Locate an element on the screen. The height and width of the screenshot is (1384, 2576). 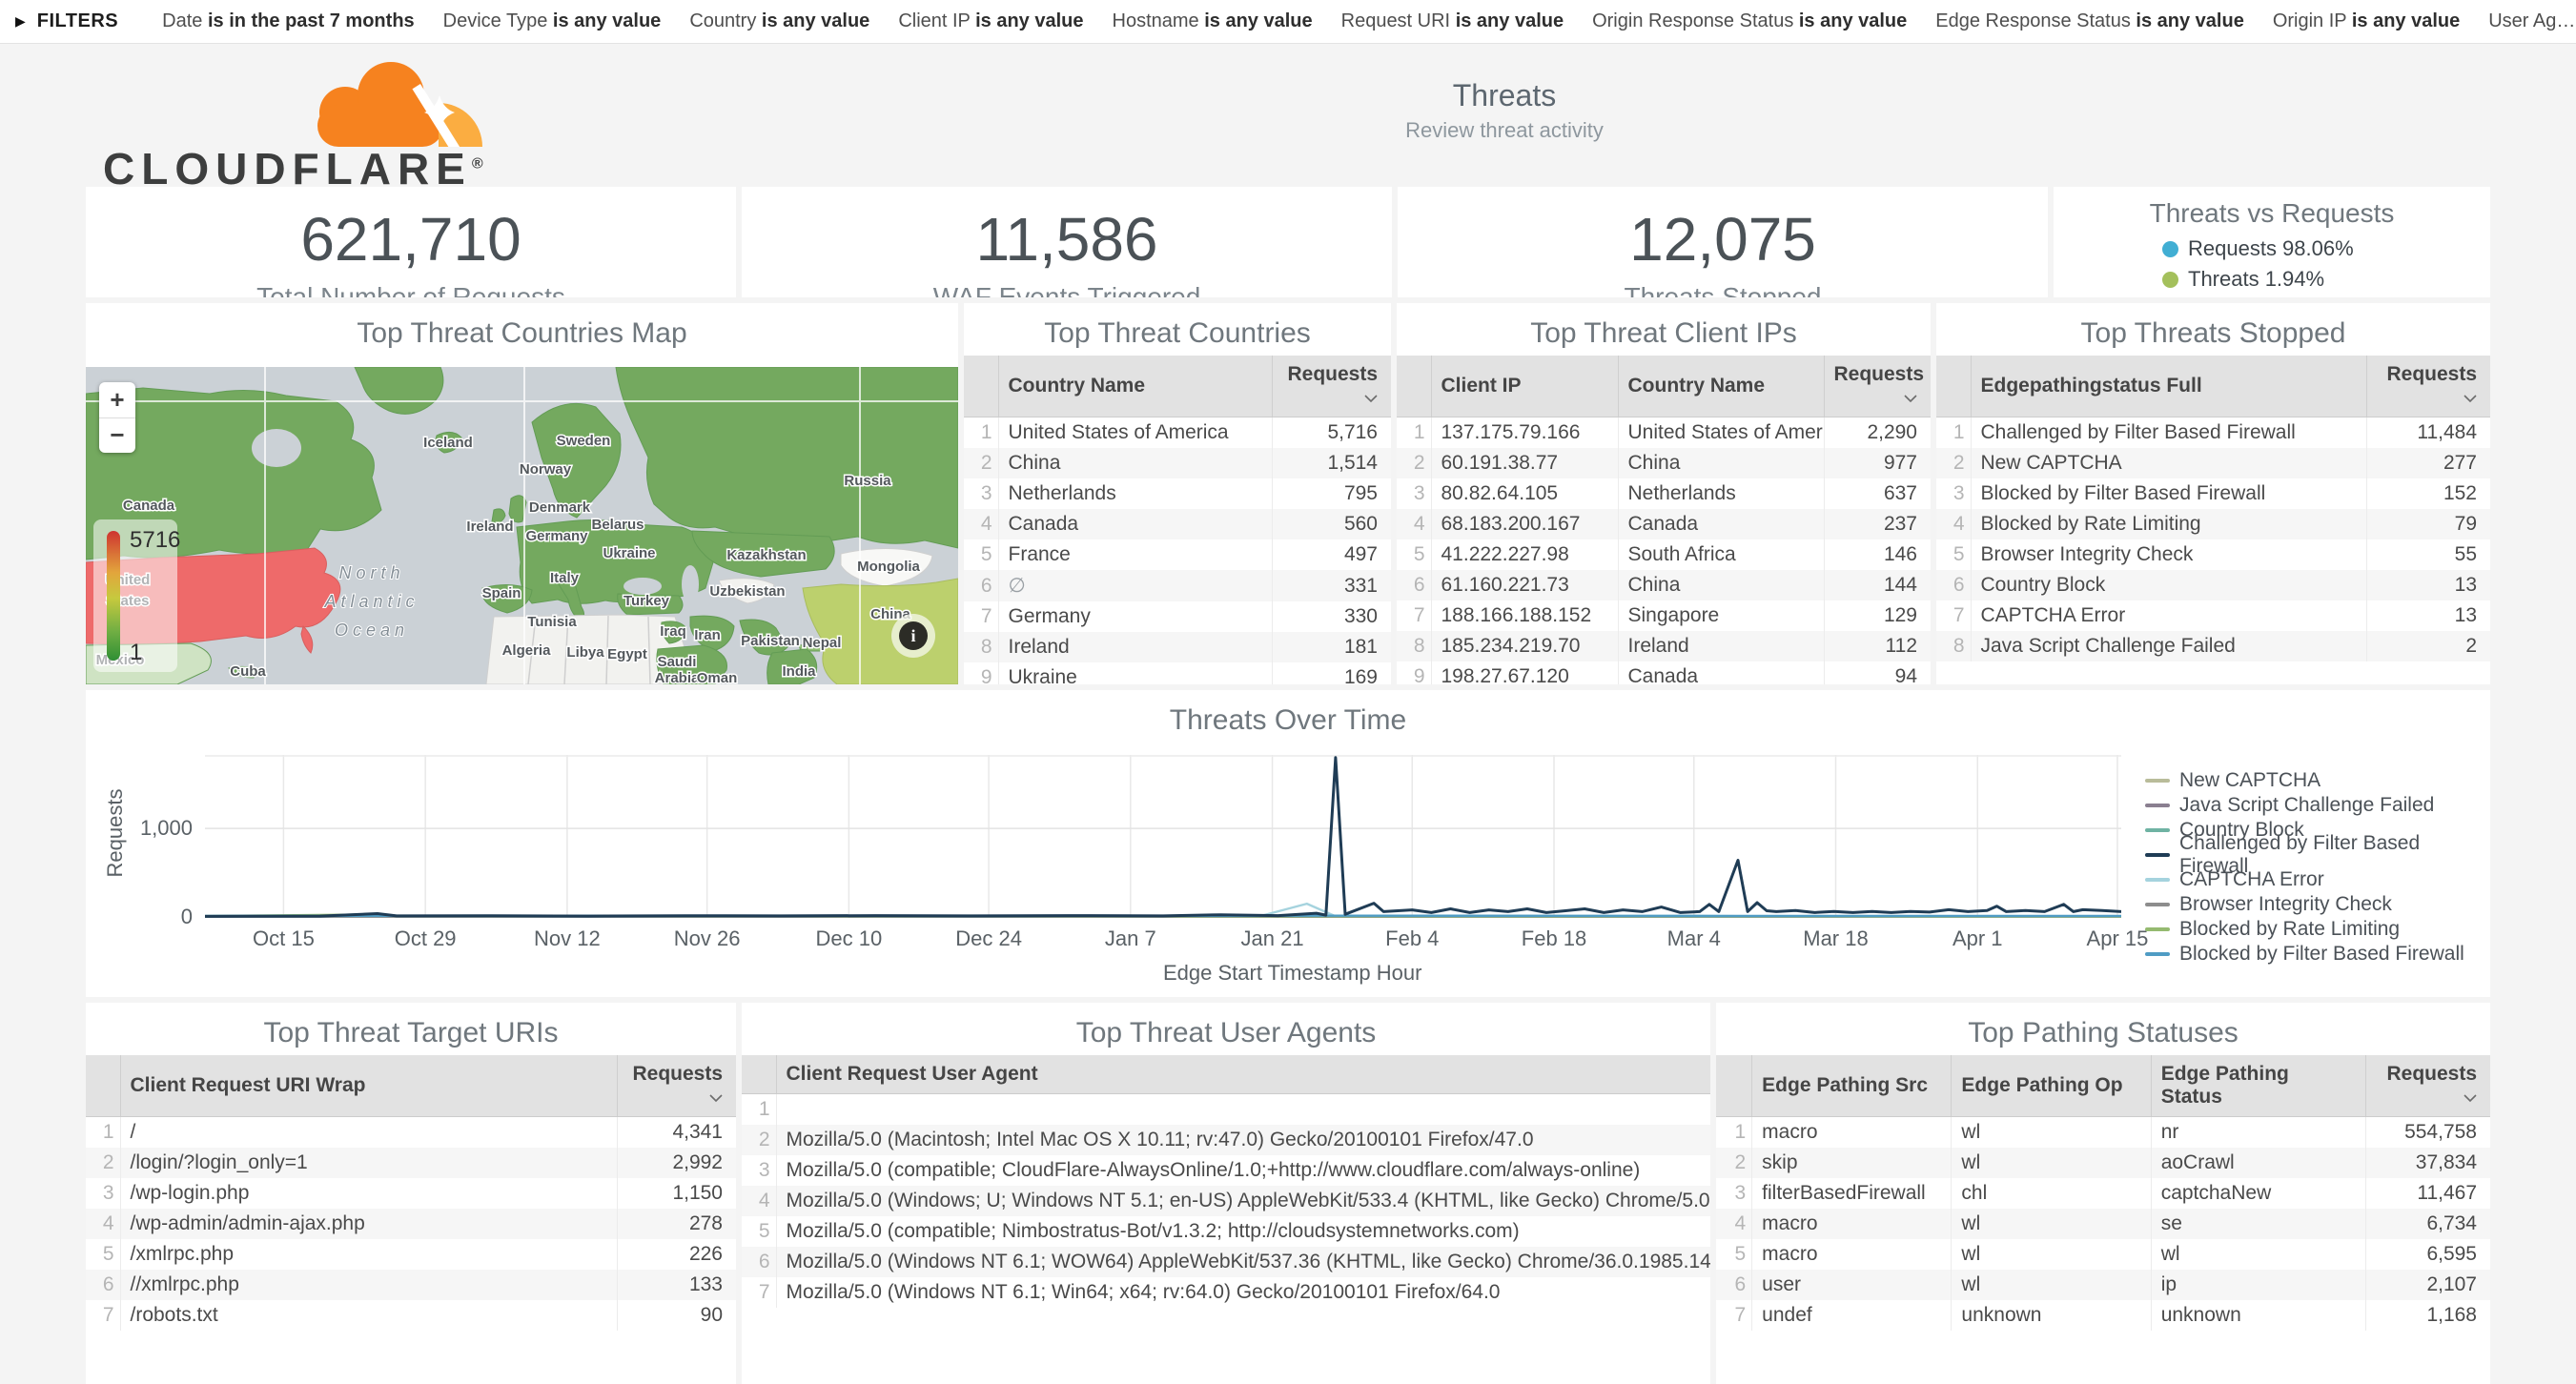
chart-legend-item: Blocked by Rate Limiting is located at coordinates (2318, 929).